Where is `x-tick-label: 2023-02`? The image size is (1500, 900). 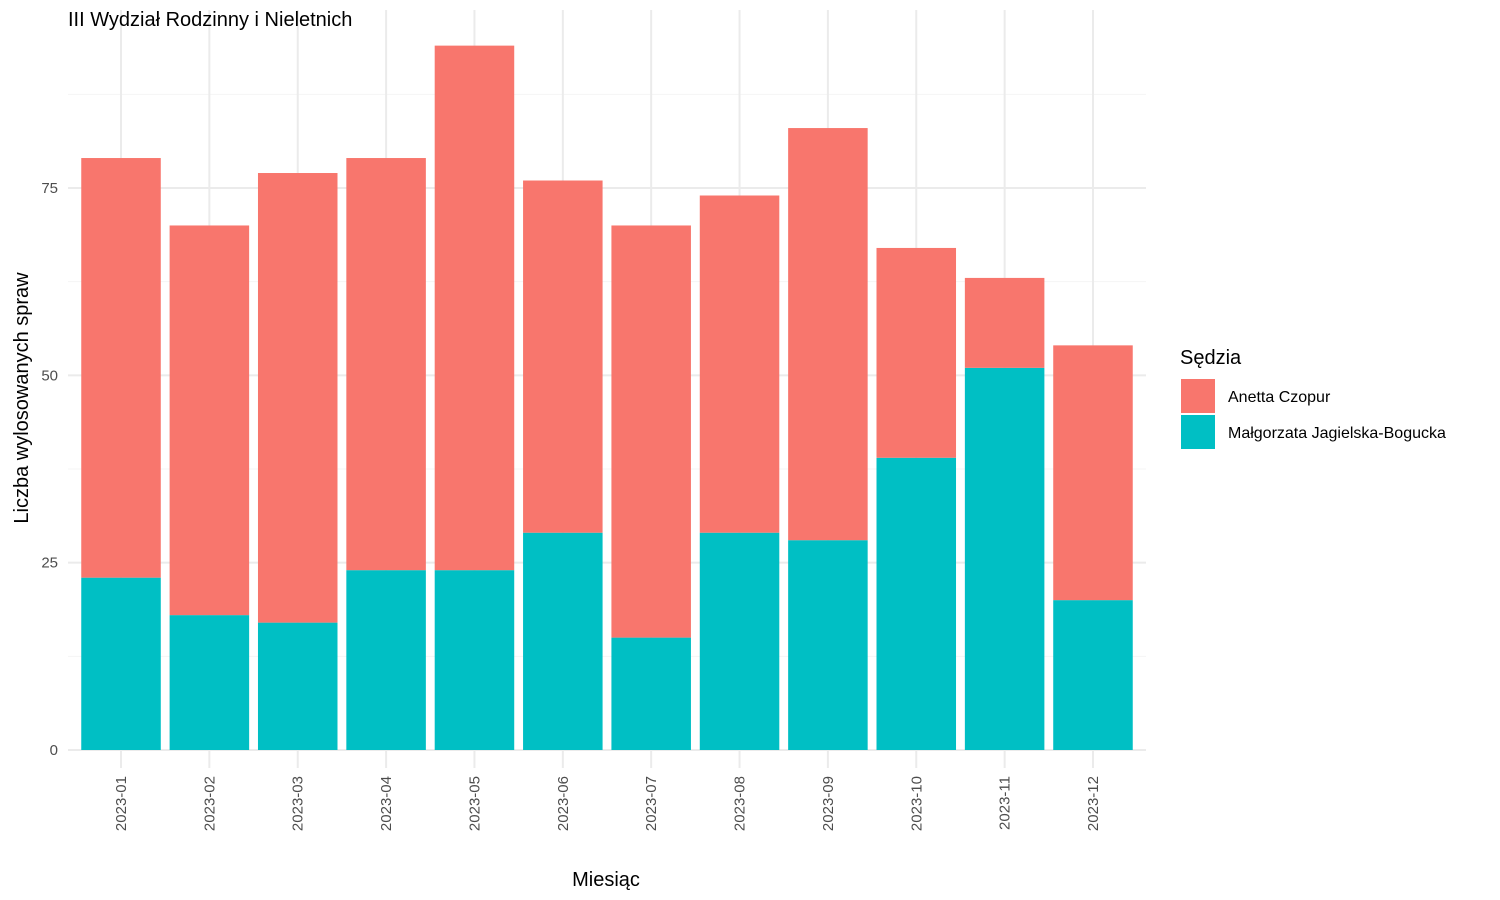 x-tick-label: 2023-02 is located at coordinates (209, 803).